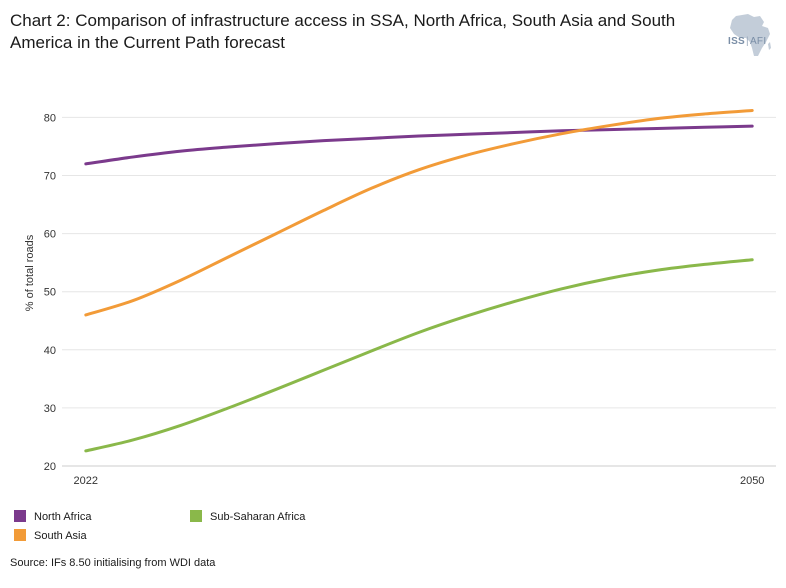  Describe the element at coordinates (758, 41) in the screenshot. I see `logo-suffix: AFI` at that location.